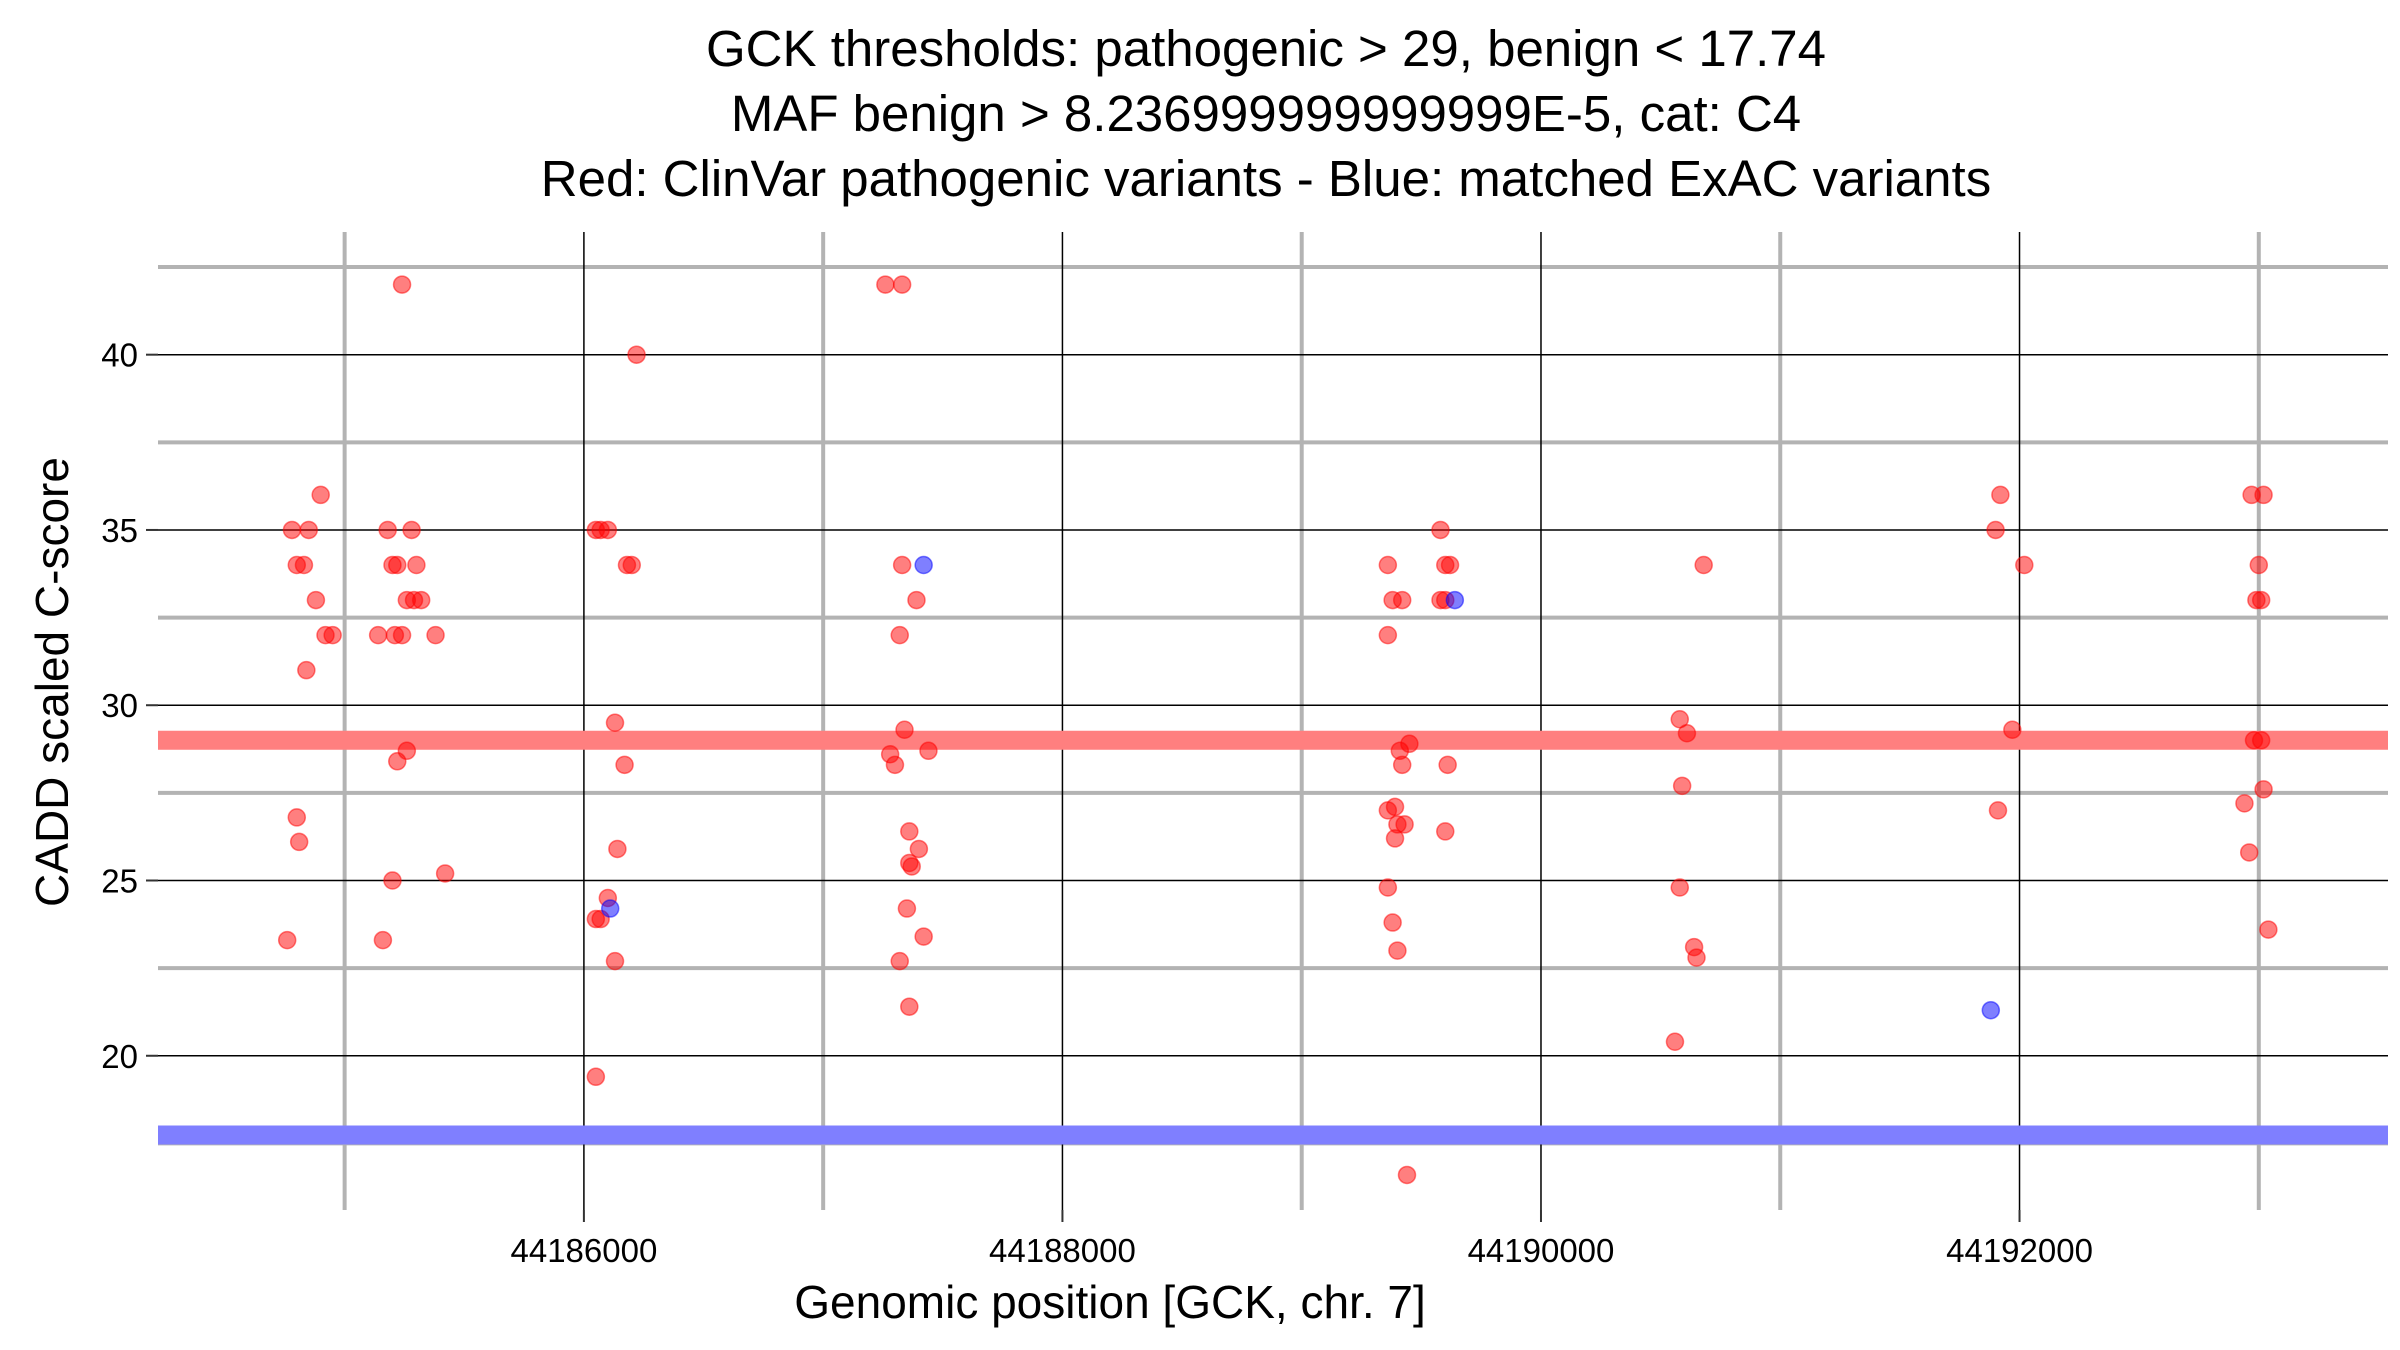 Image resolution: width=2400 pixels, height=1350 pixels. I want to click on x-tick-label: 44188000, so click(1062, 1250).